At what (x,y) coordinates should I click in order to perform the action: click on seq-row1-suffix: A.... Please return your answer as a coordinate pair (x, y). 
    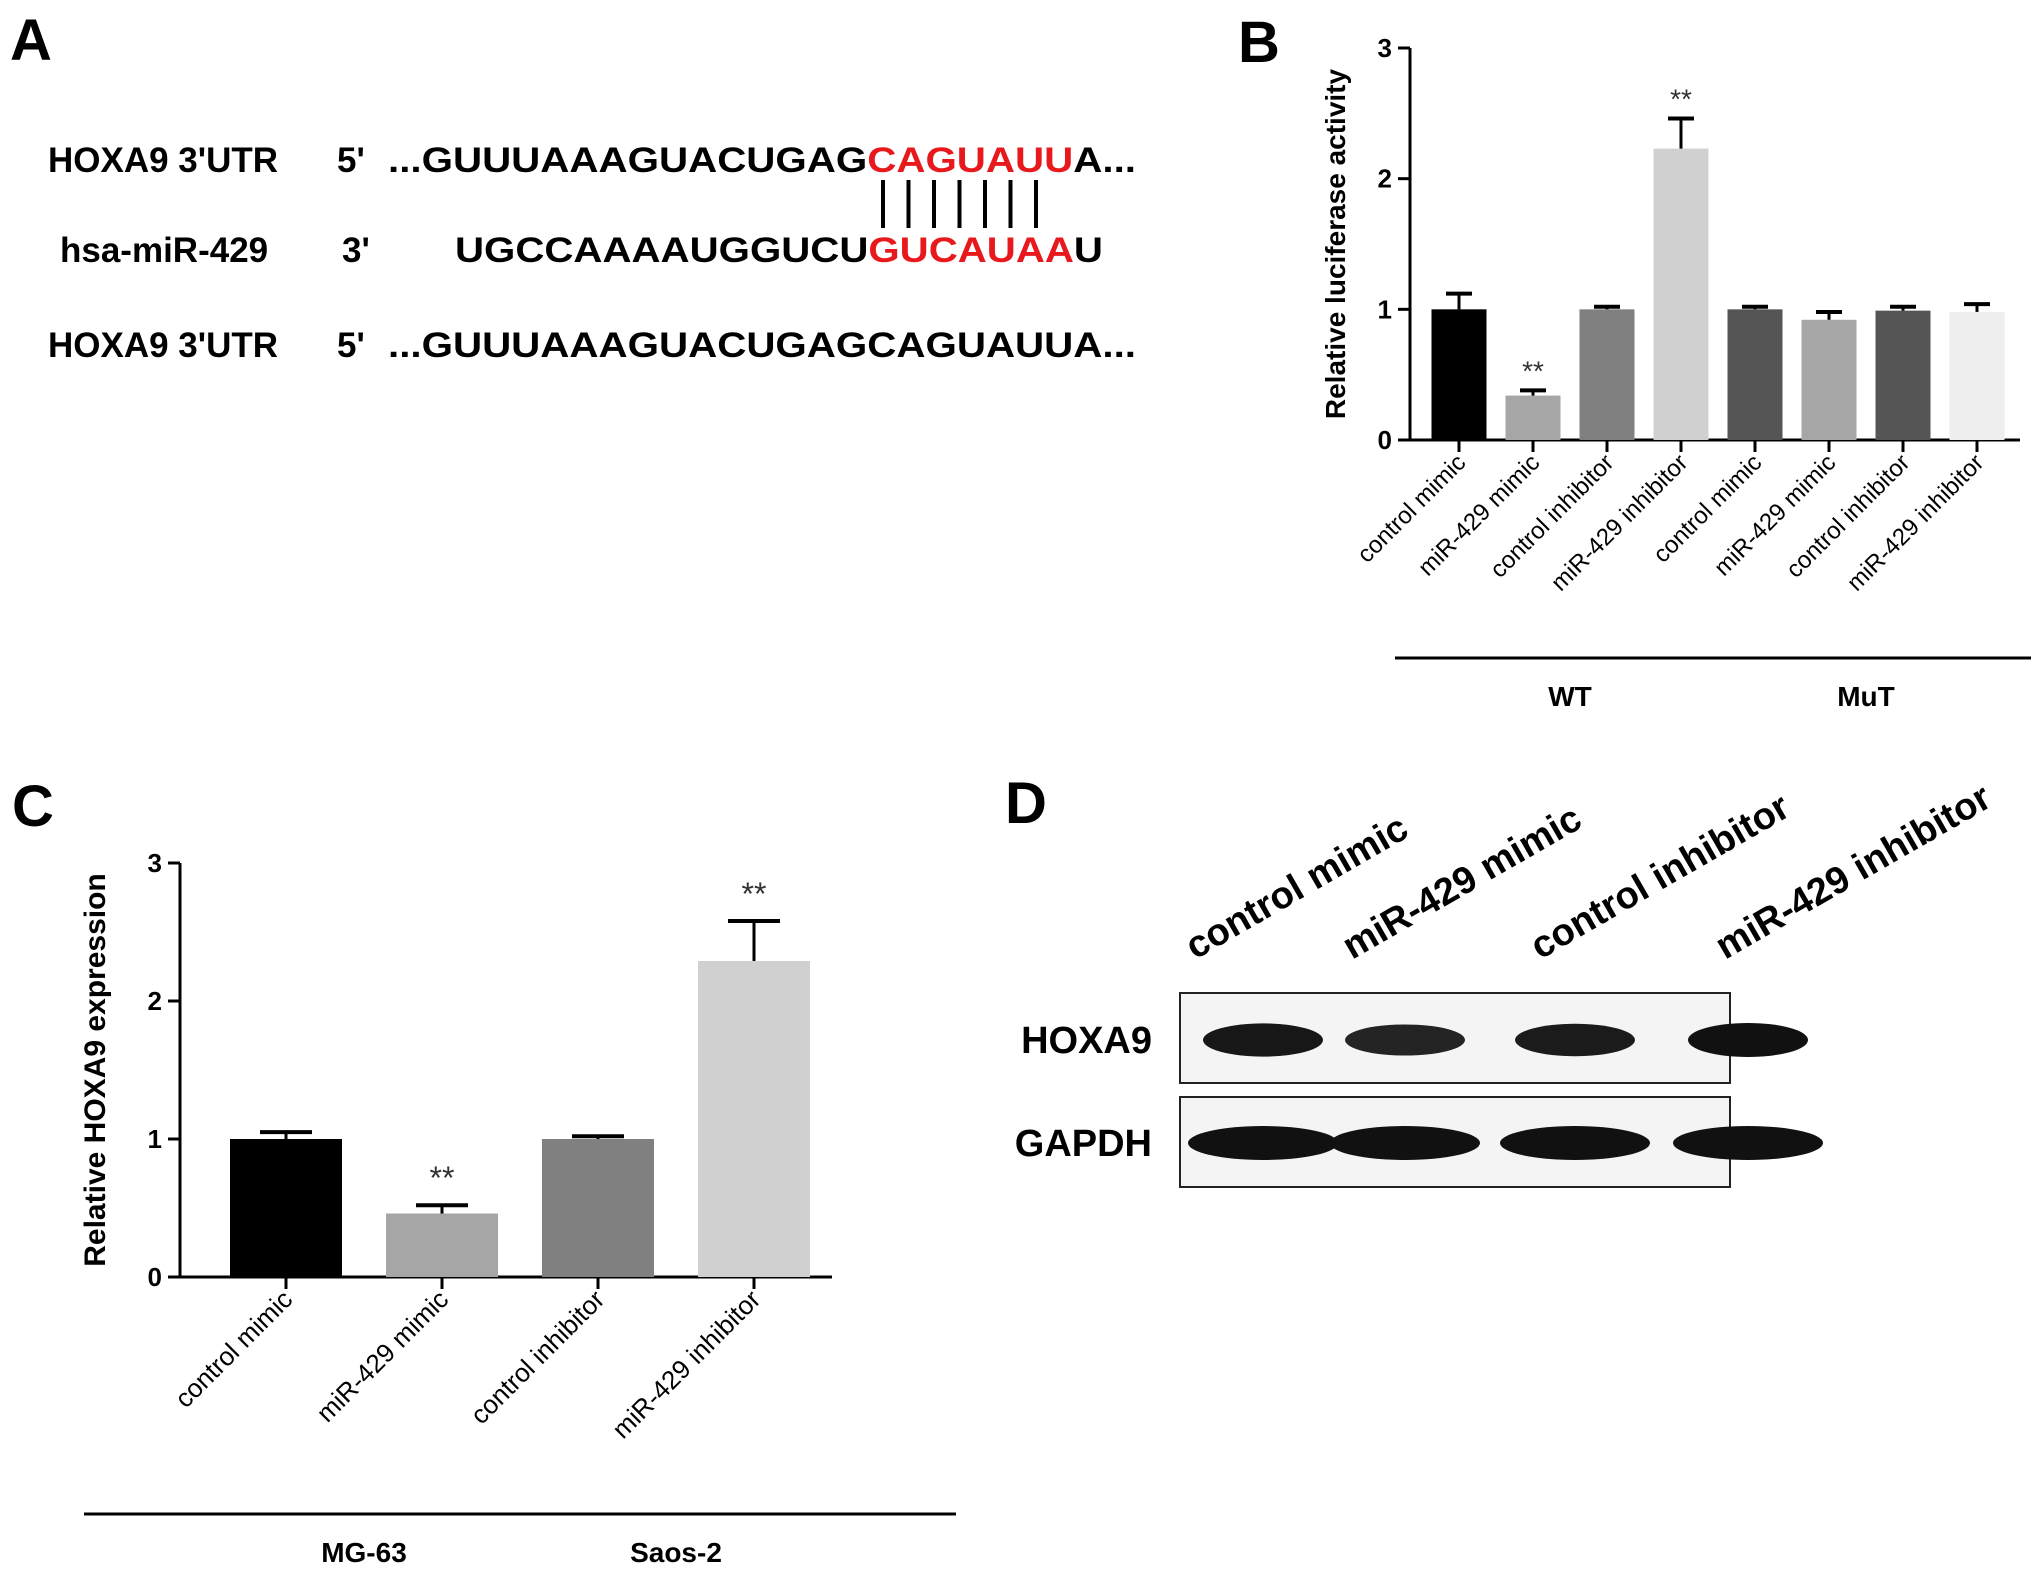
    Looking at the image, I should click on (1104, 160).